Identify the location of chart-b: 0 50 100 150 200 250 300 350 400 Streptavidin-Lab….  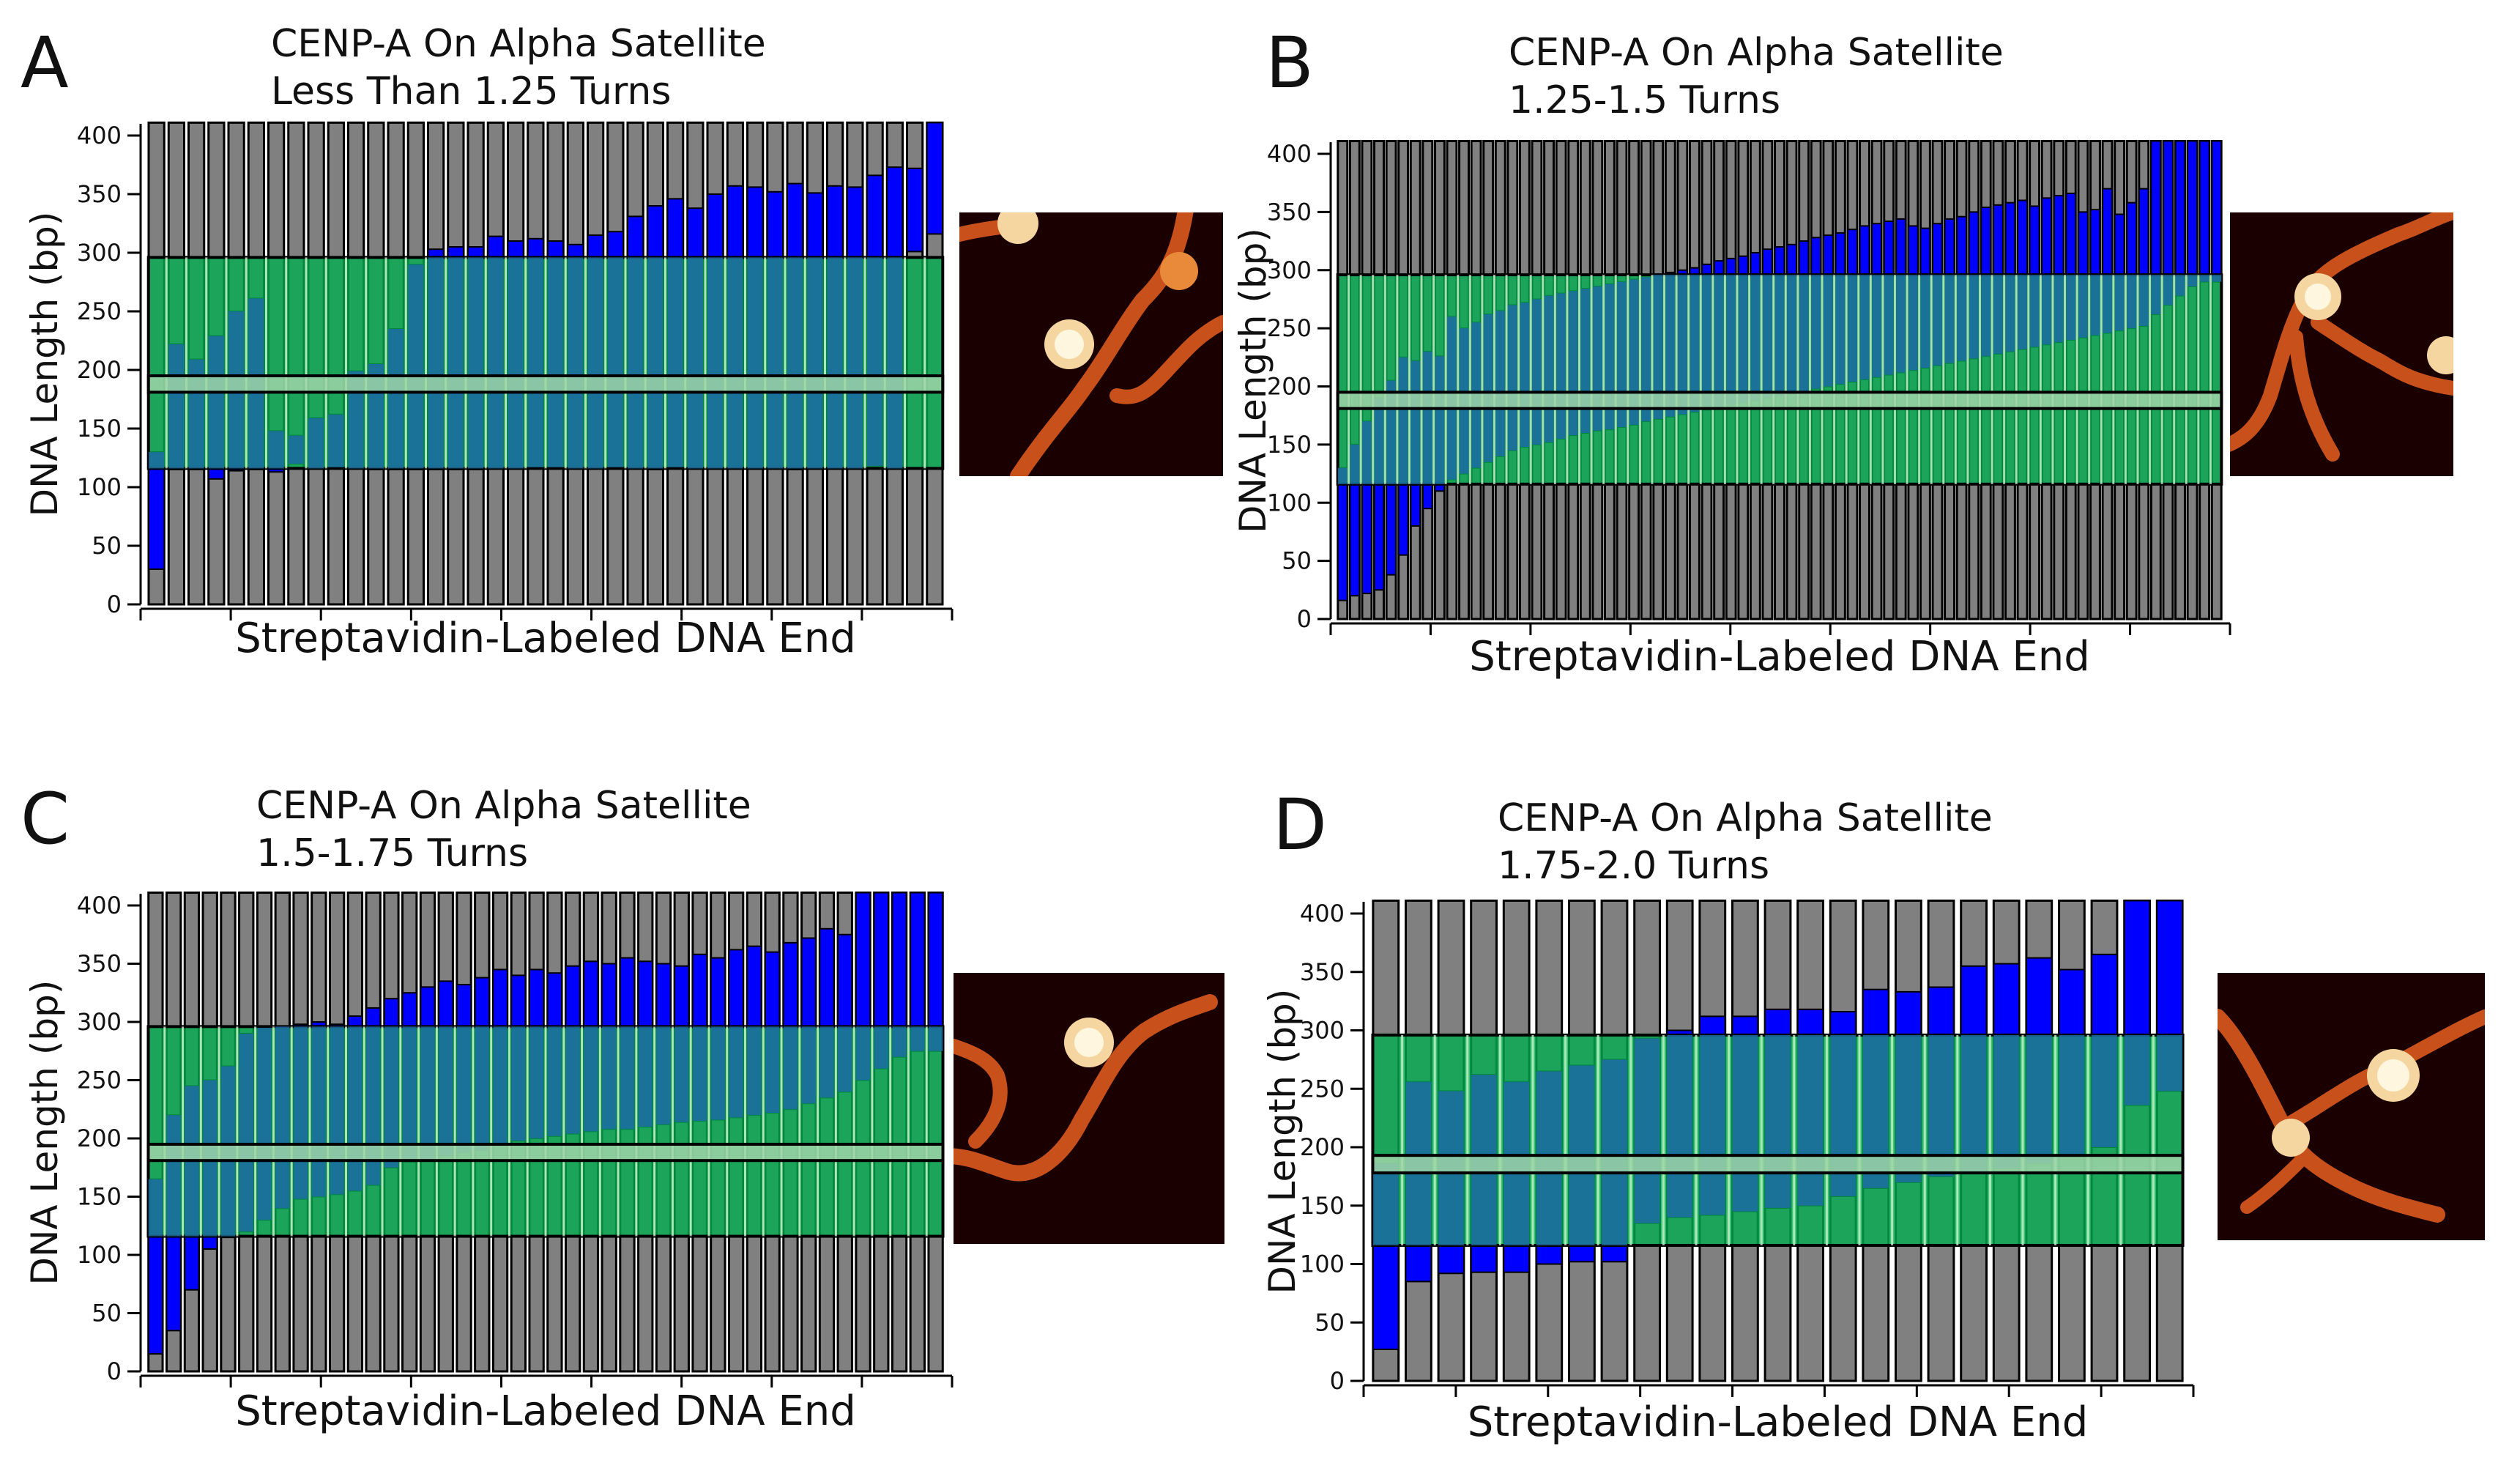
(1731, 410).